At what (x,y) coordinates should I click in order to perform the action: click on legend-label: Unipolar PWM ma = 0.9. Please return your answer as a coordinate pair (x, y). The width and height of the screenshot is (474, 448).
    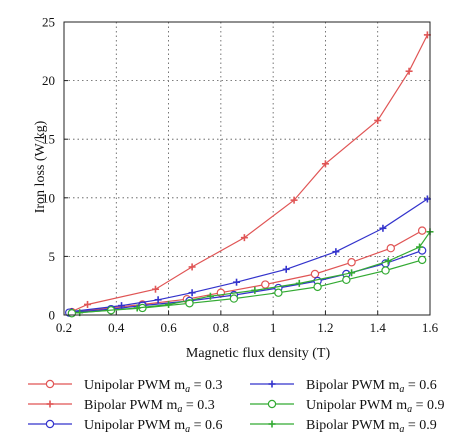
    Looking at the image, I should click on (375, 406).